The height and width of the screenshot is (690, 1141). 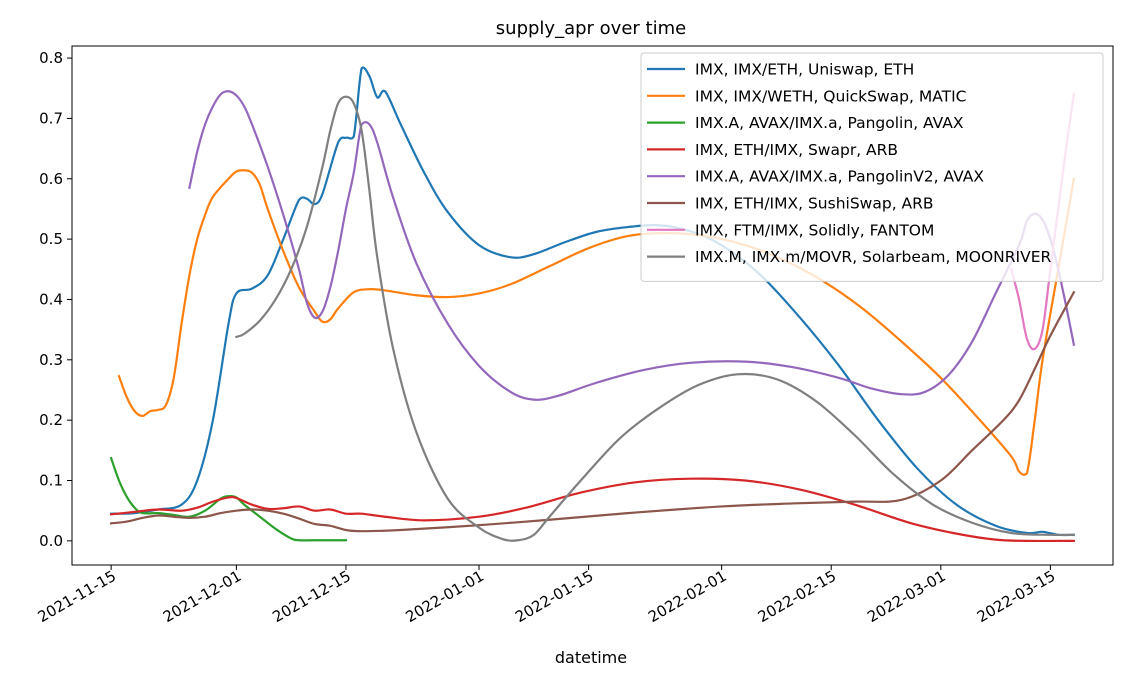 What do you see at coordinates (872, 167) in the screenshot?
I see `legend-box` at bounding box center [872, 167].